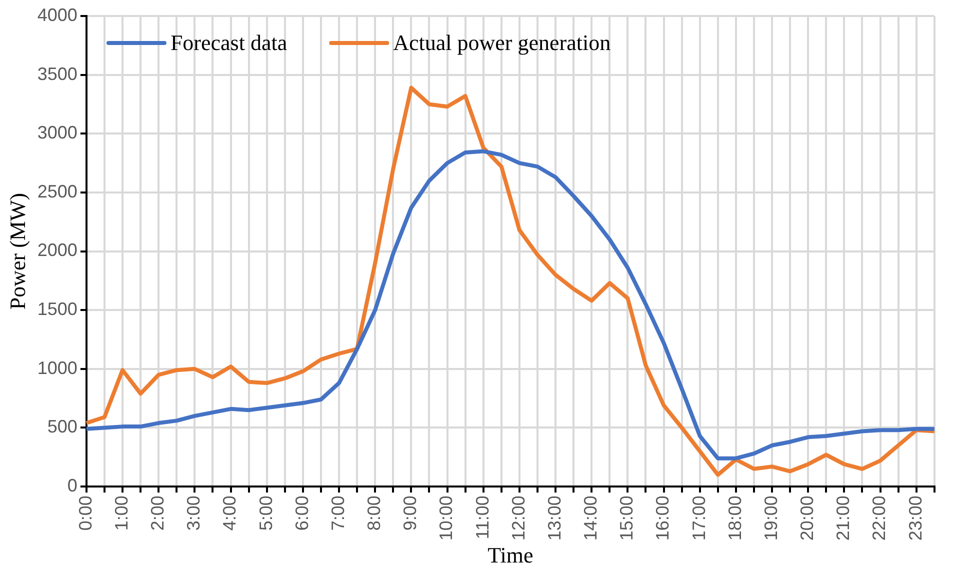 This screenshot has width=959, height=574. Describe the element at coordinates (879, 518) in the screenshot. I see `x-tick-label: 22:00` at that location.